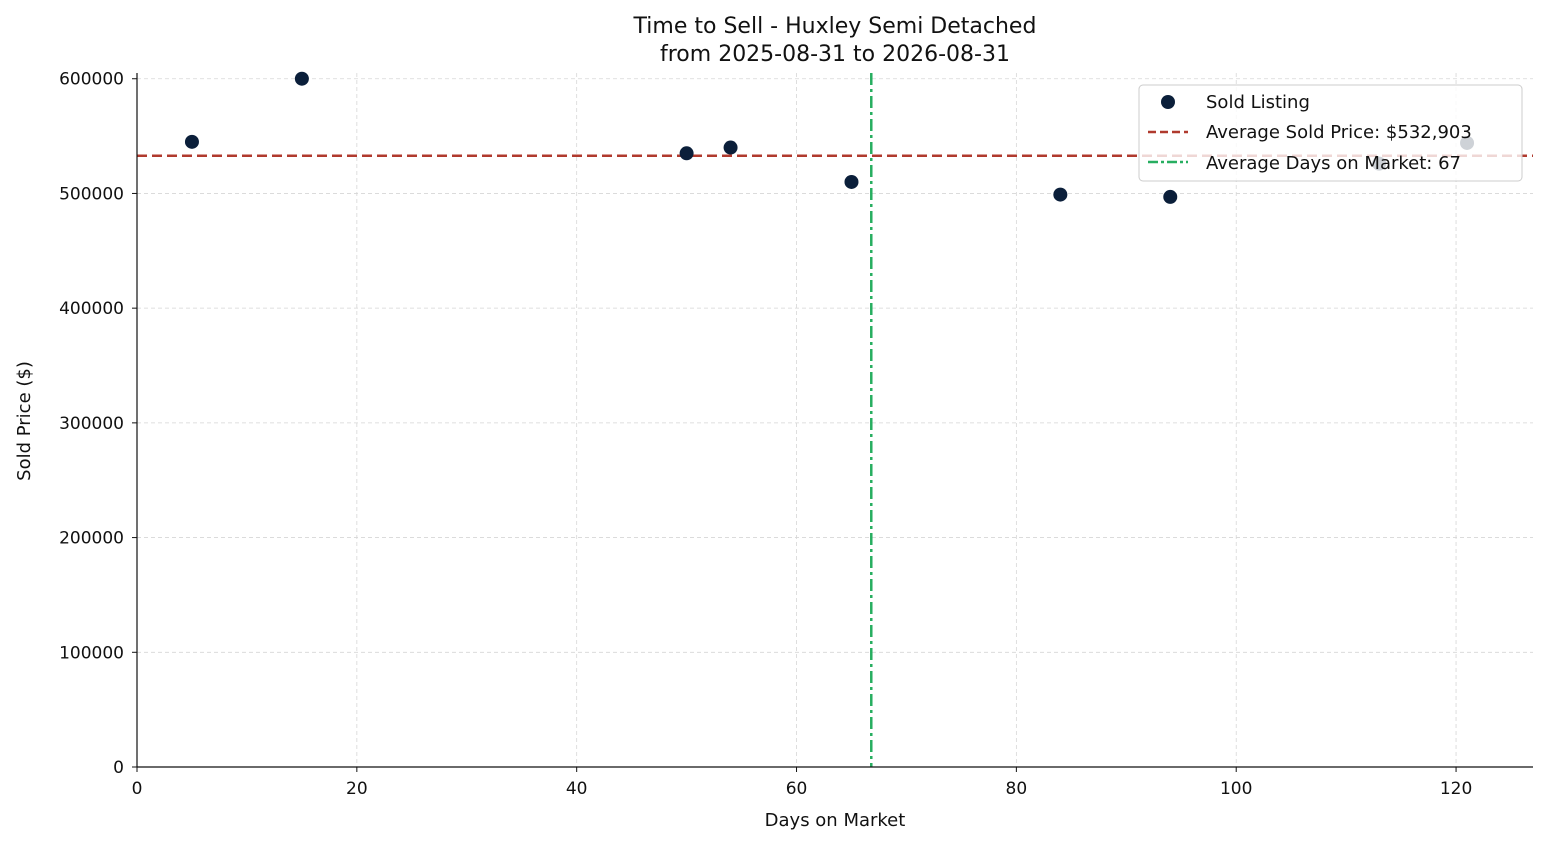 This screenshot has height=845, width=1547. I want to click on x-tick-label: 40, so click(577, 789).